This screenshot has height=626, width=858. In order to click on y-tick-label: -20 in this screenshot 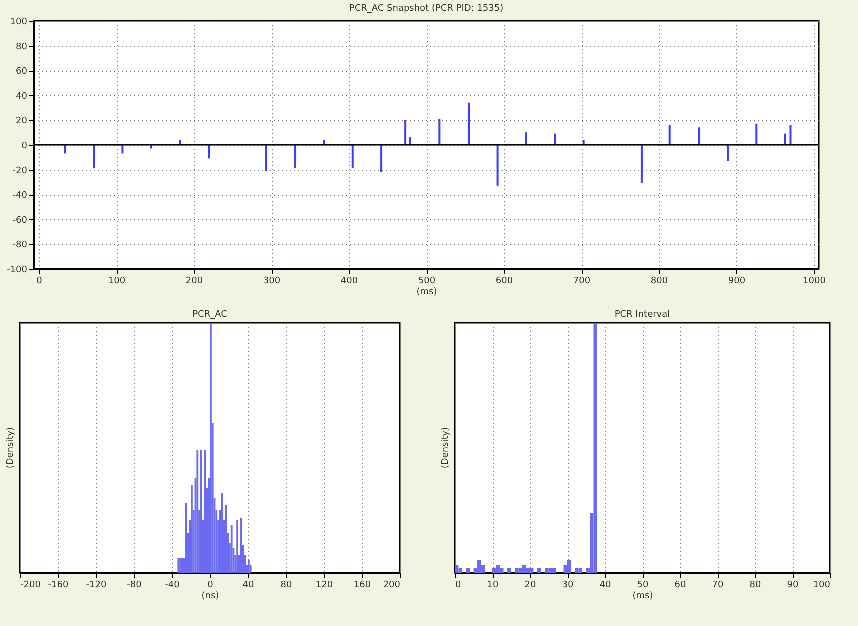, I will do `click(20, 171)`.